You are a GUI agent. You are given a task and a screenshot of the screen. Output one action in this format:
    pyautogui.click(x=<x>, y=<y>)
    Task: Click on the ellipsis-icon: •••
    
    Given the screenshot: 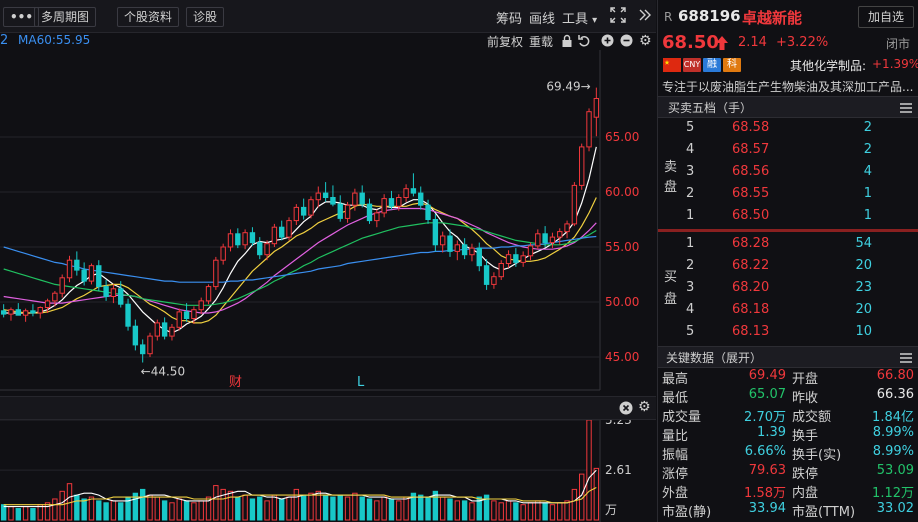 What is the action you would take?
    pyautogui.click(x=21, y=17)
    